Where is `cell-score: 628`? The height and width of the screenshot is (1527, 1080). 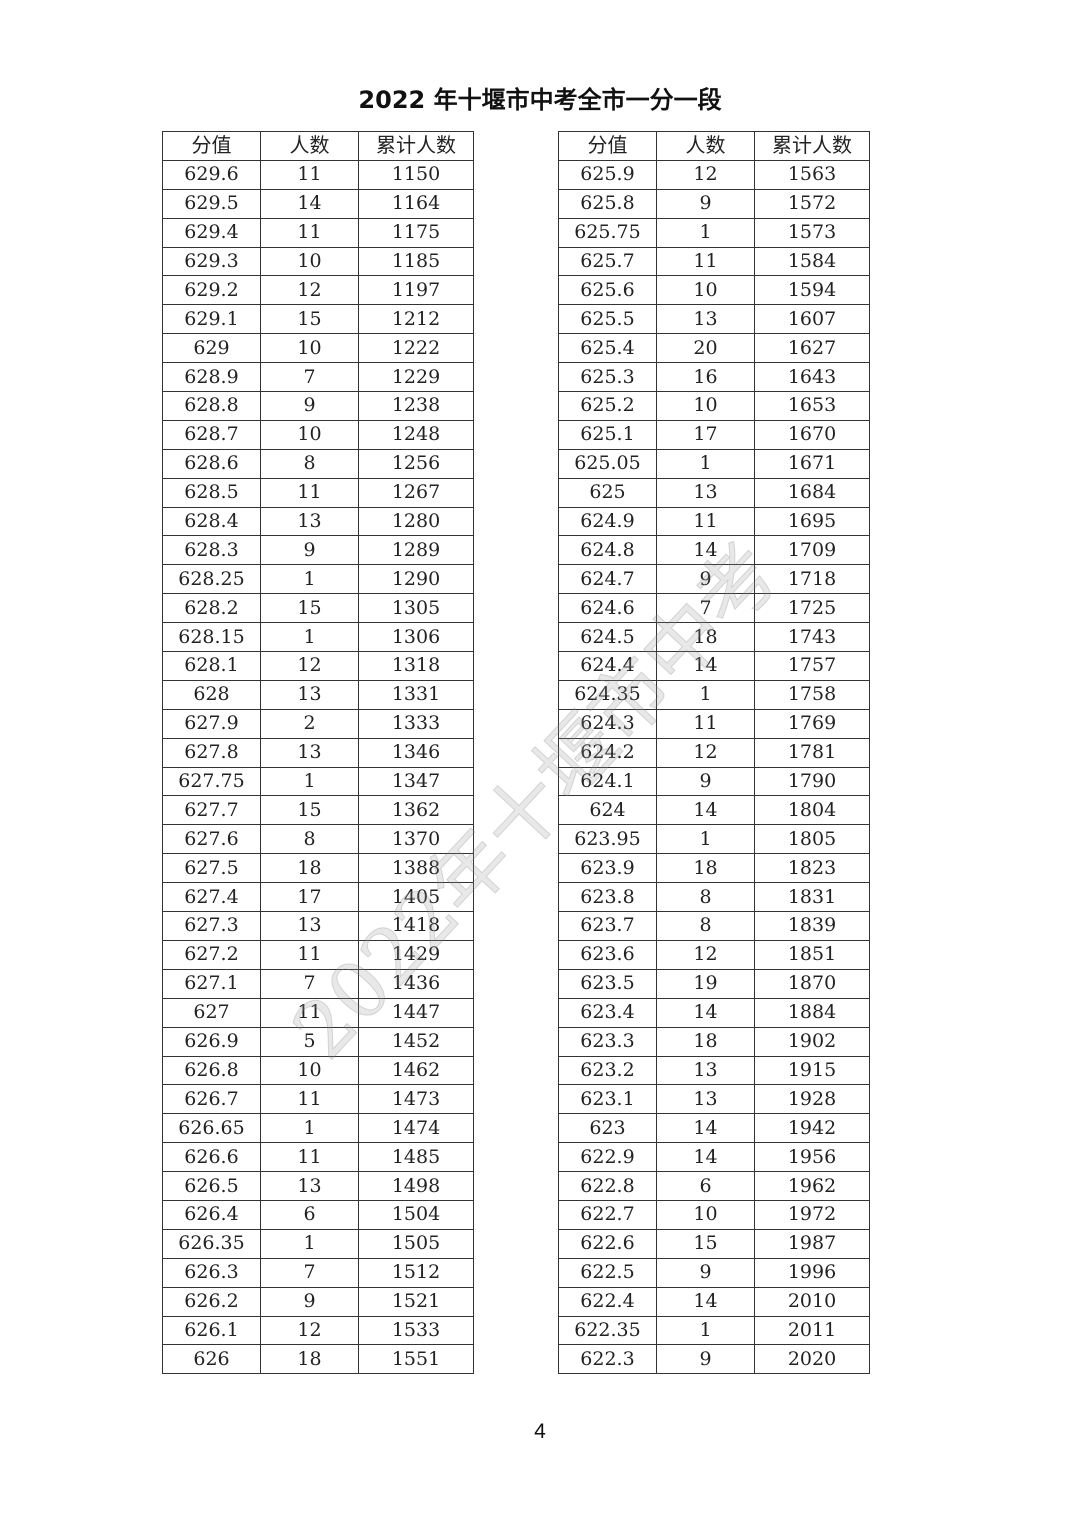
cell-score: 628 is located at coordinates (211, 694).